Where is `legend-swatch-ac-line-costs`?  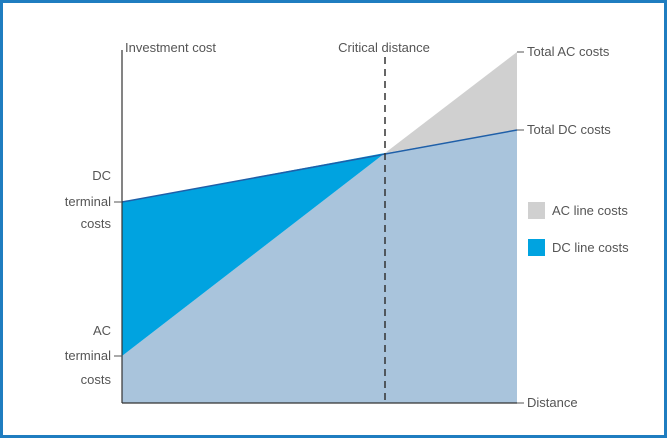 legend-swatch-ac-line-costs is located at coordinates (536, 210).